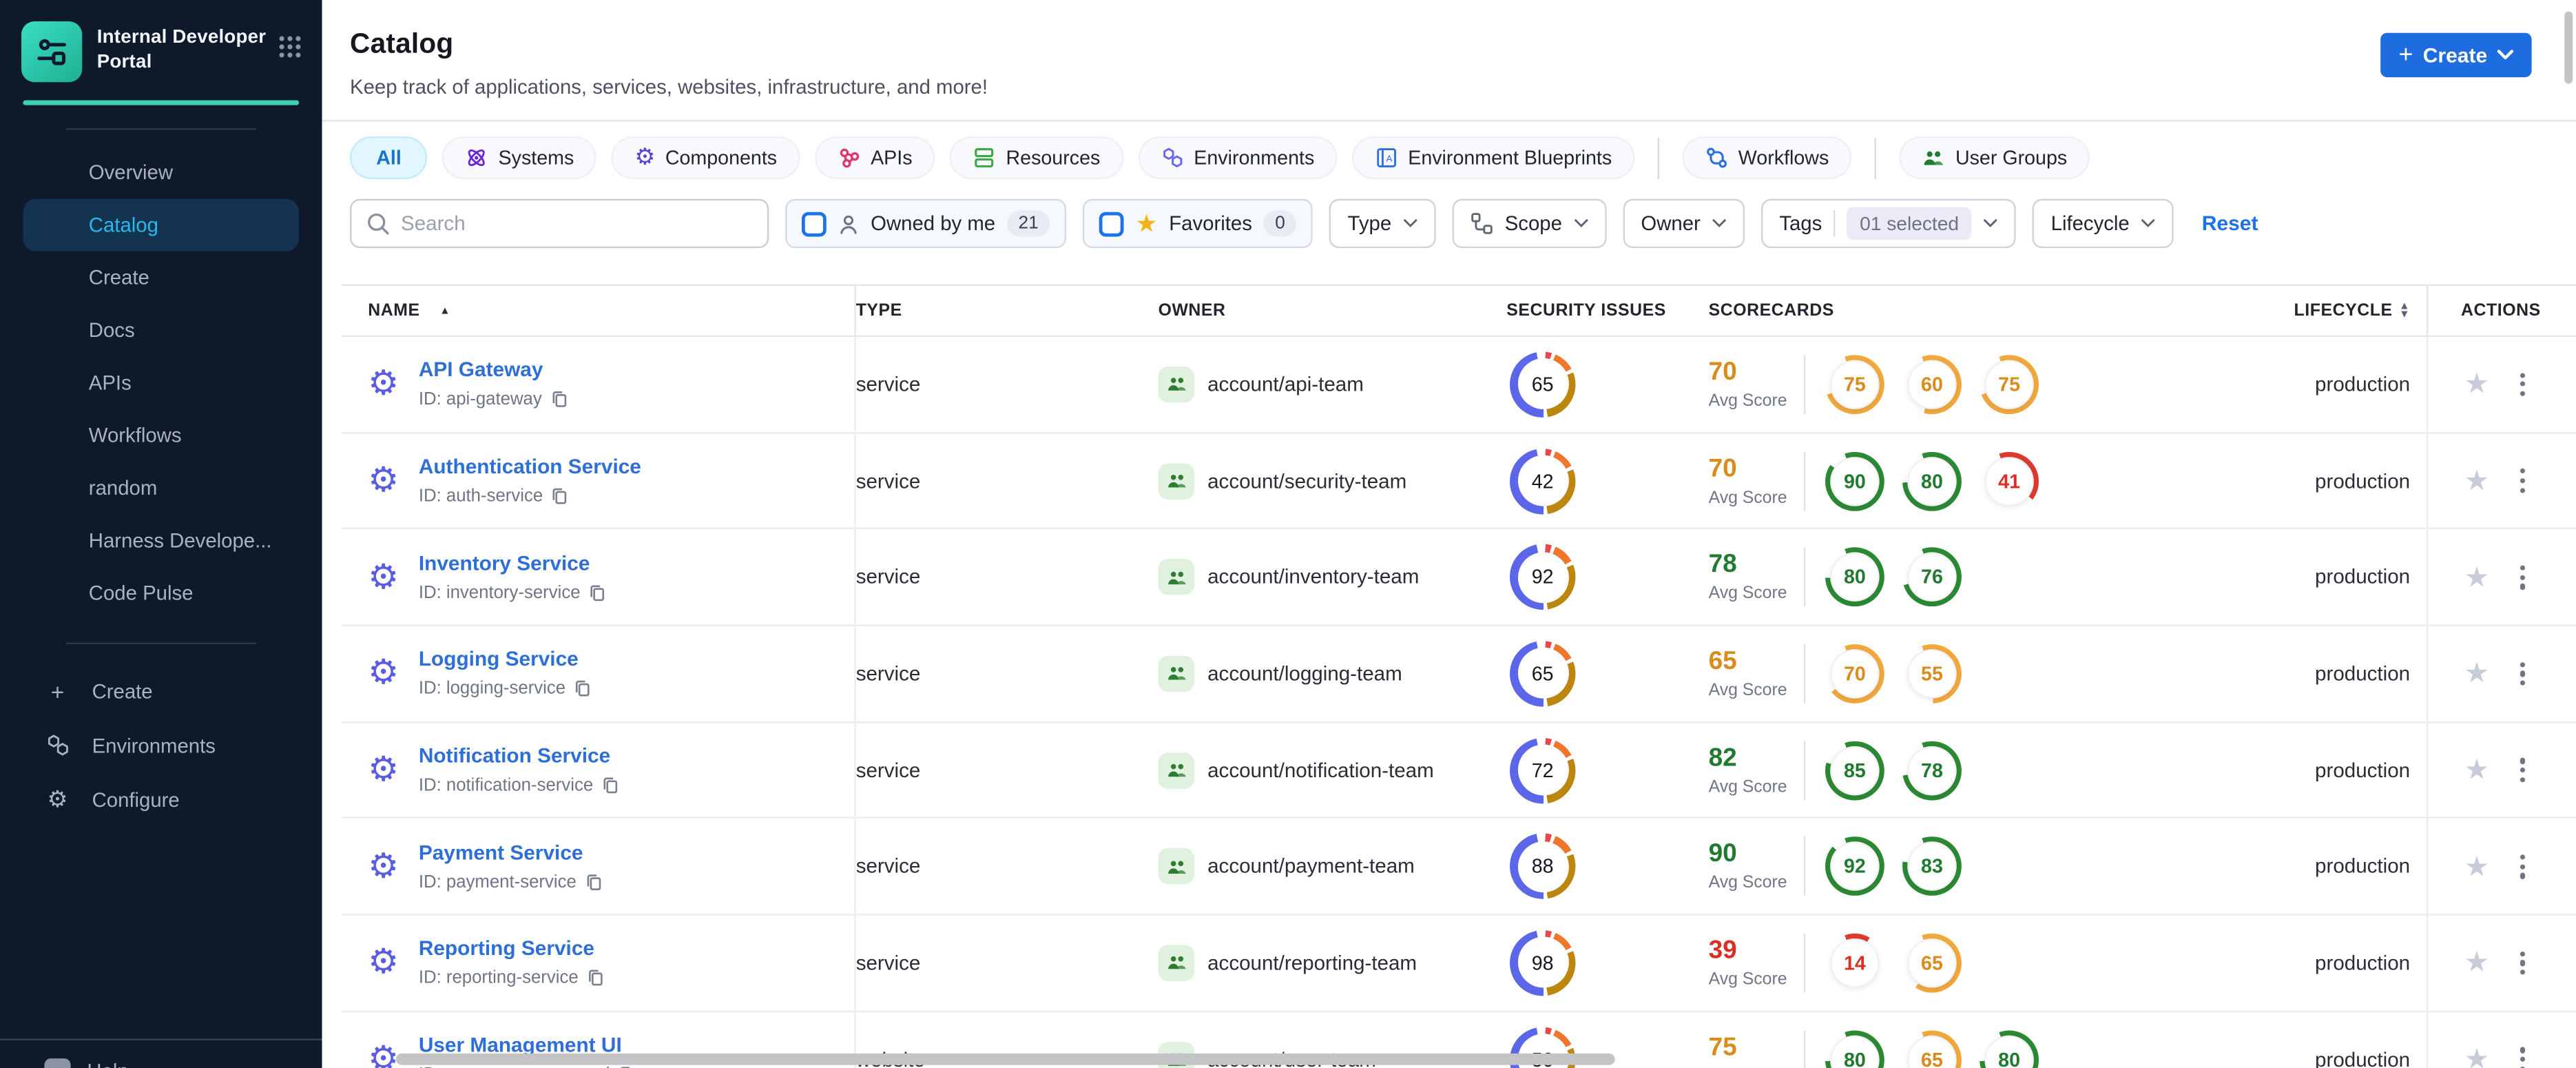 Image resolution: width=2576 pixels, height=1068 pixels. Describe the element at coordinates (135, 436) in the screenshot. I see `sidebar-item-workflows: Workflows` at that location.